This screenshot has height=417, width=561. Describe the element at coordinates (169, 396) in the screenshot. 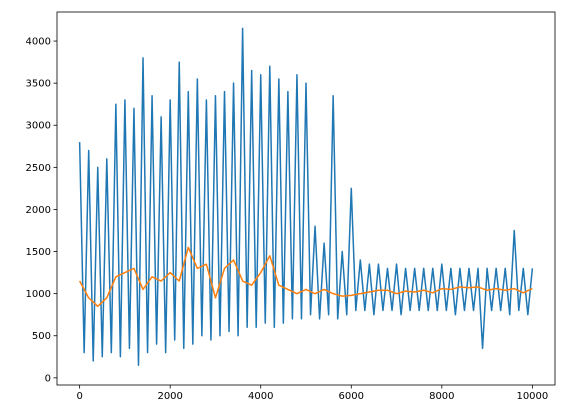

I see `x-tick-label: 2000` at that location.